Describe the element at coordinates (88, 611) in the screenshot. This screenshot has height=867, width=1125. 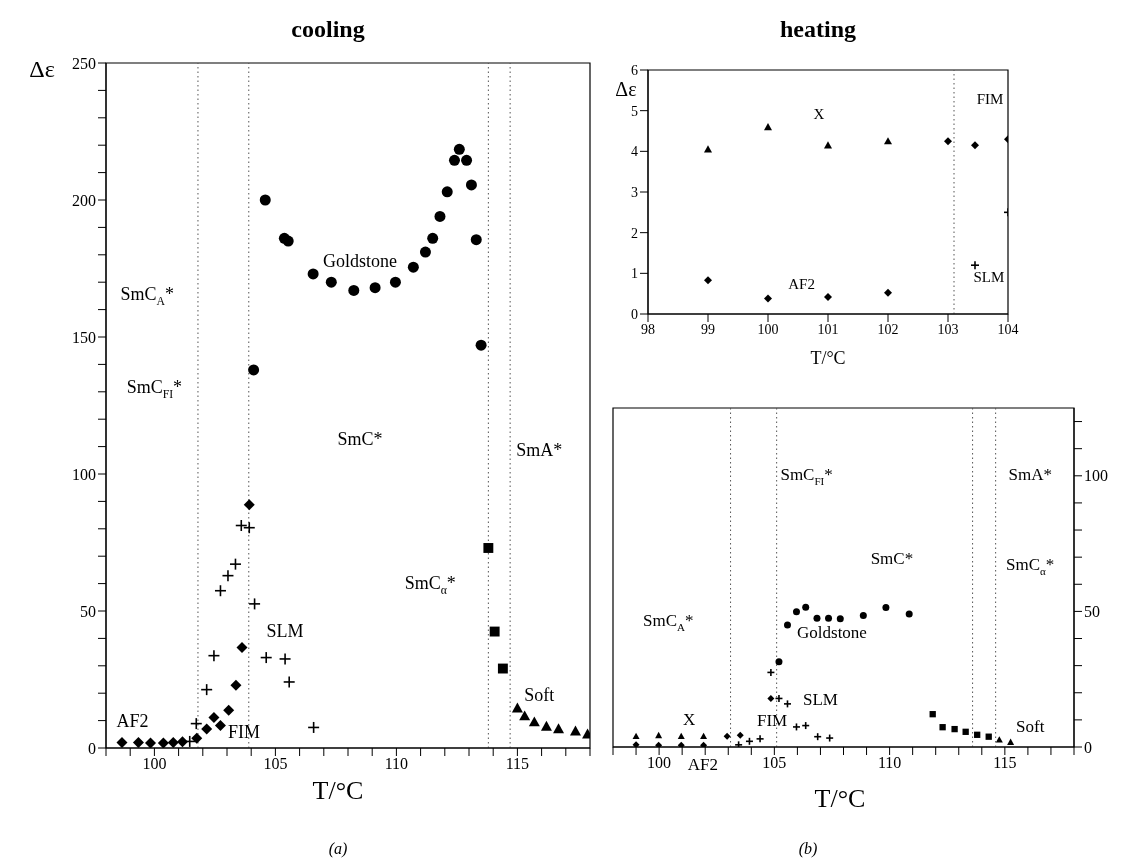
I see `y-tick-label: 50` at that location.